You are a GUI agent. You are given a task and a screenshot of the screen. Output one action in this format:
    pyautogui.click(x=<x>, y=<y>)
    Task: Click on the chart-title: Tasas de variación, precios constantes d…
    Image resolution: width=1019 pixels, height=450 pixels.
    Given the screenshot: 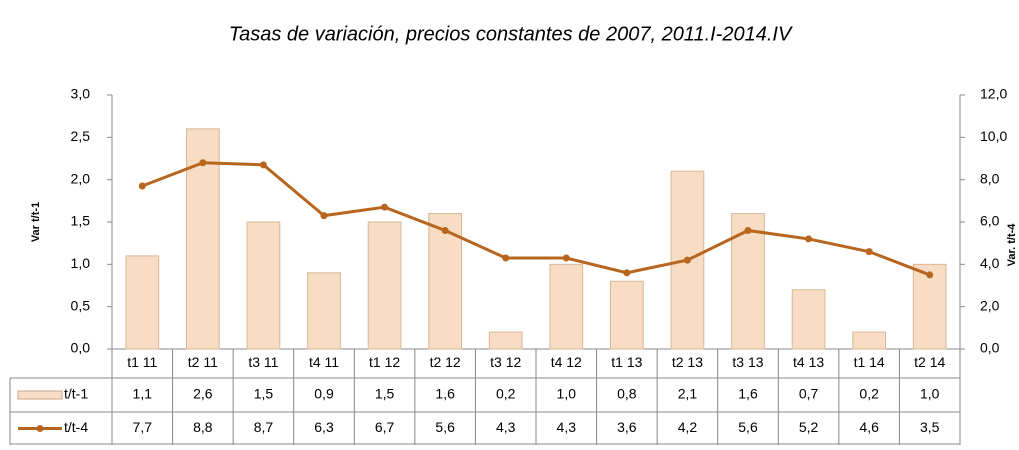 What is the action you would take?
    pyautogui.click(x=511, y=34)
    